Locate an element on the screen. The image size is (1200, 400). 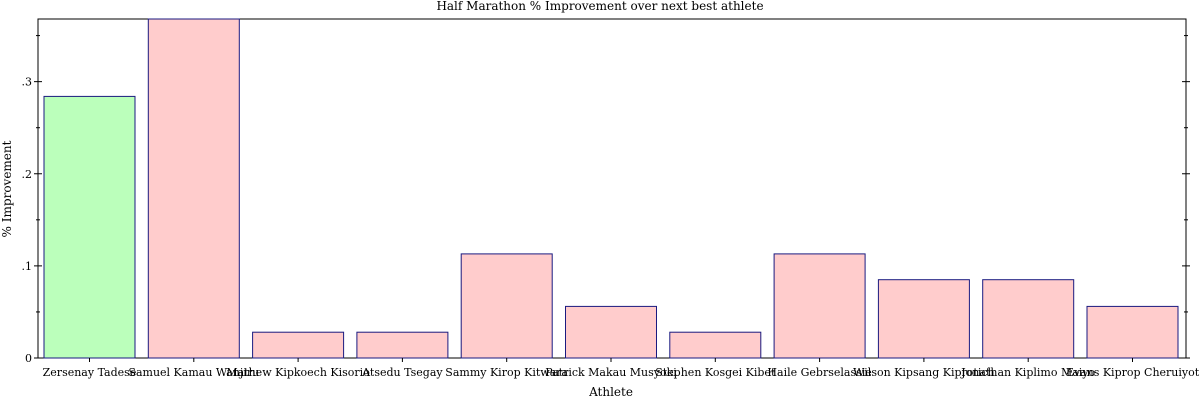
x-tick-label-10: Evans Kiprop Cheruiyot is located at coordinates (1133, 372).